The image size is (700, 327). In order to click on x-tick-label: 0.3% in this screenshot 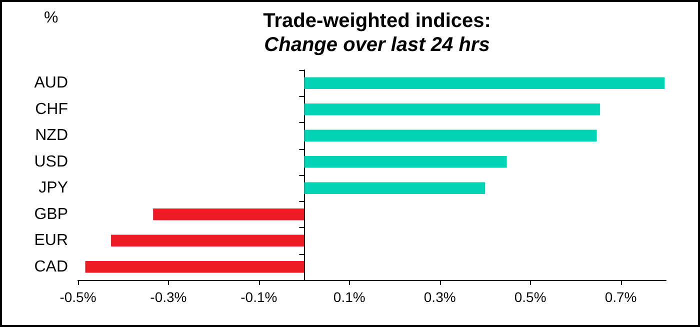, I will do `click(440, 297)`.